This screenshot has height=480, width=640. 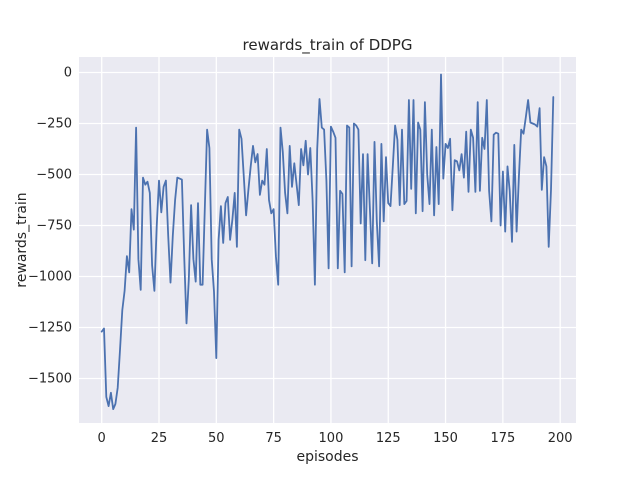 I want to click on y-tick-label: −750, so click(x=54, y=225).